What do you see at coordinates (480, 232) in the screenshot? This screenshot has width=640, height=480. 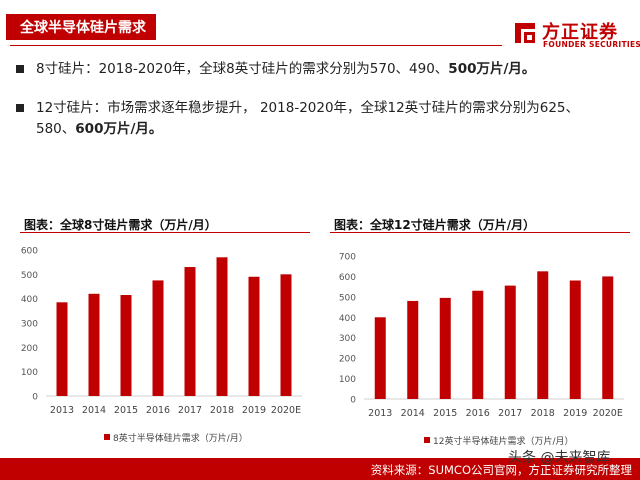 I see `chart-12inch-title-underline` at bounding box center [480, 232].